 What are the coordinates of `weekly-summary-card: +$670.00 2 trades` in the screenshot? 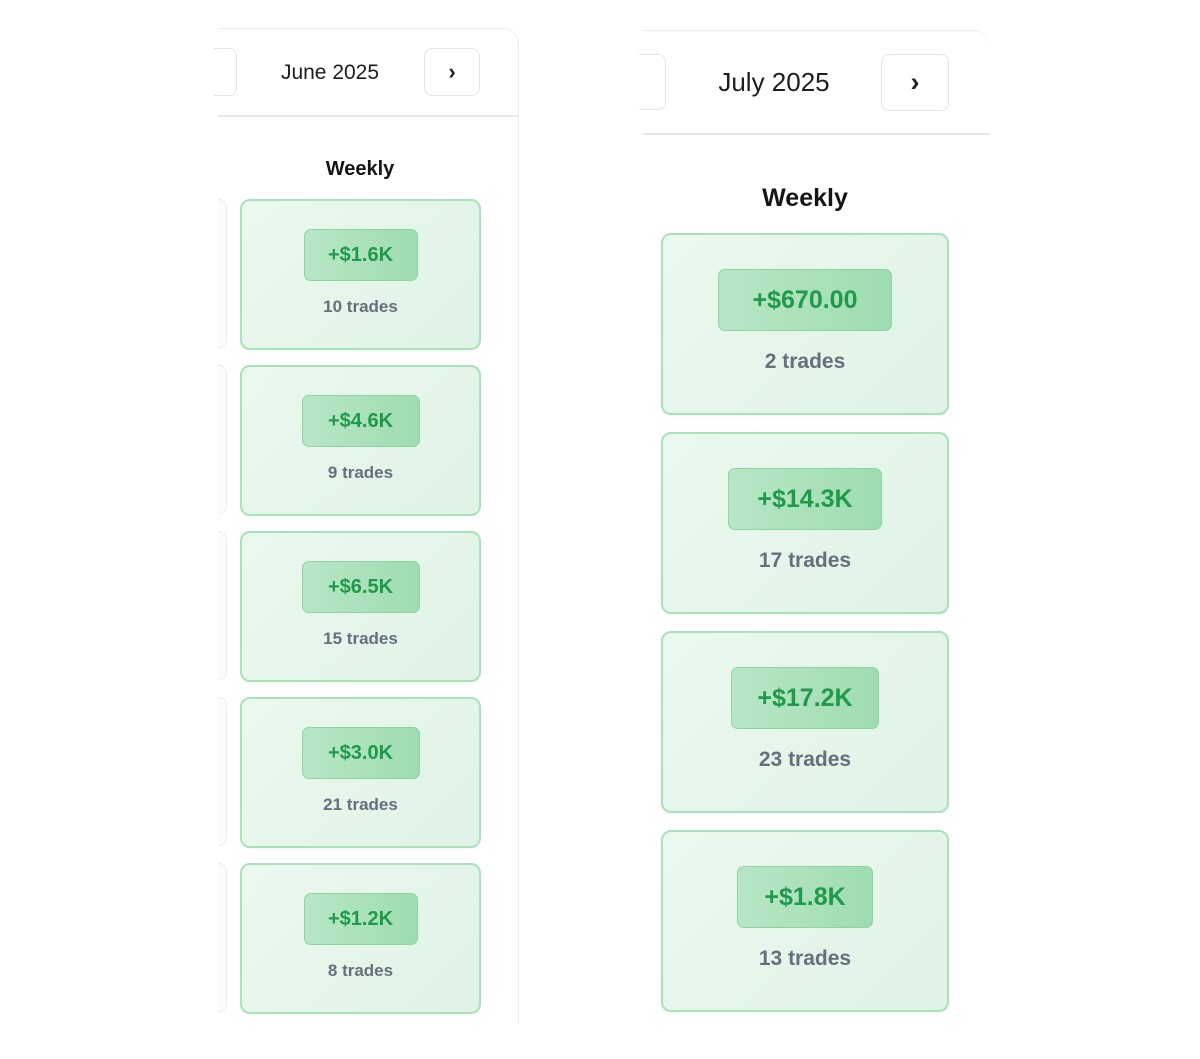 It's located at (805, 324).